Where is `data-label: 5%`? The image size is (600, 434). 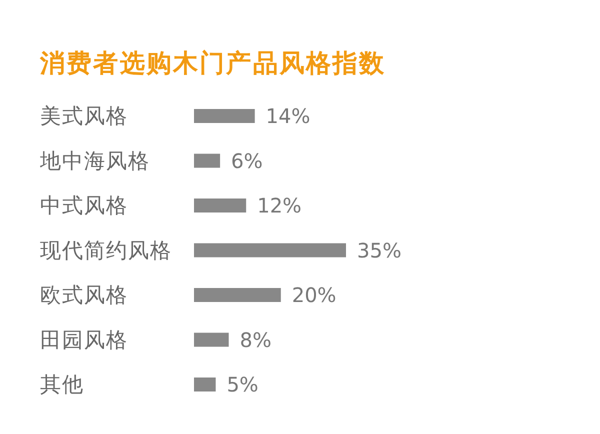
data-label: 5% is located at coordinates (242, 384).